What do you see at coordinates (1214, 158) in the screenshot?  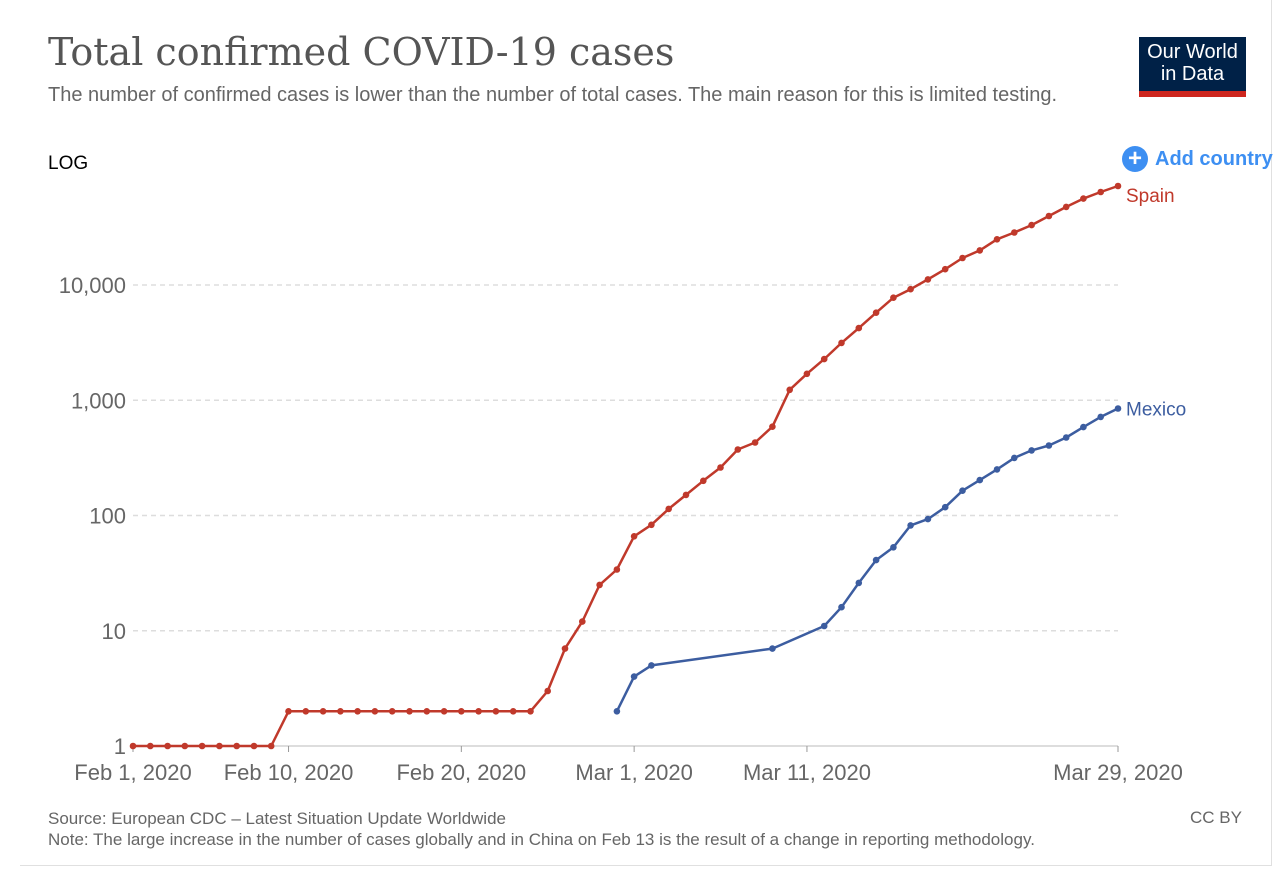 I see `add-country-label: Add country` at bounding box center [1214, 158].